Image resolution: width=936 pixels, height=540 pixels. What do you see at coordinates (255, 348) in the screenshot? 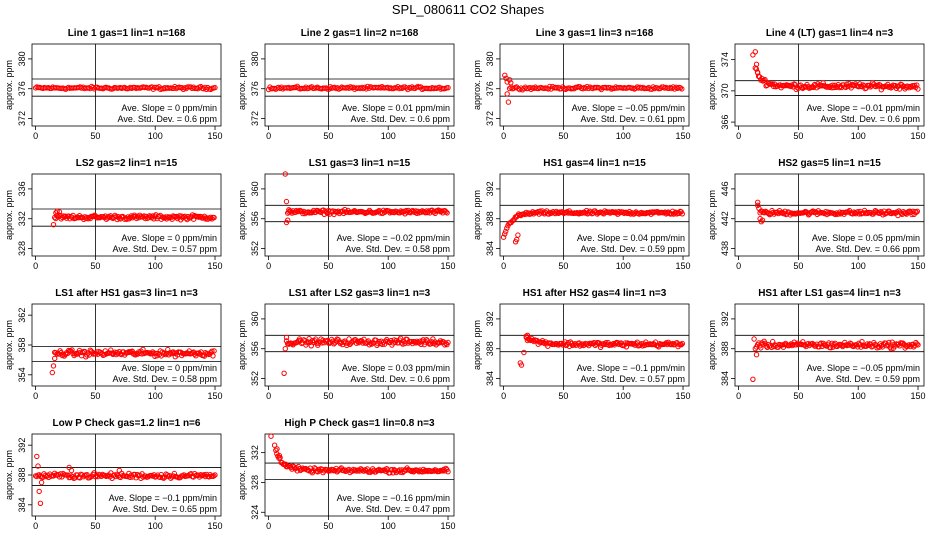
I see `y-tick-label: 356` at bounding box center [255, 348].